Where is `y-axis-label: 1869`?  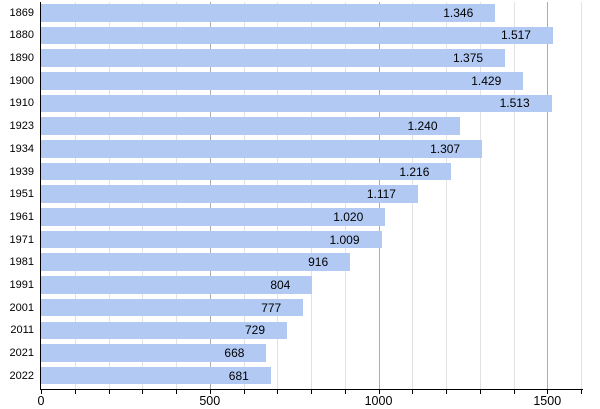 y-axis-label: 1869 is located at coordinates (21, 12).